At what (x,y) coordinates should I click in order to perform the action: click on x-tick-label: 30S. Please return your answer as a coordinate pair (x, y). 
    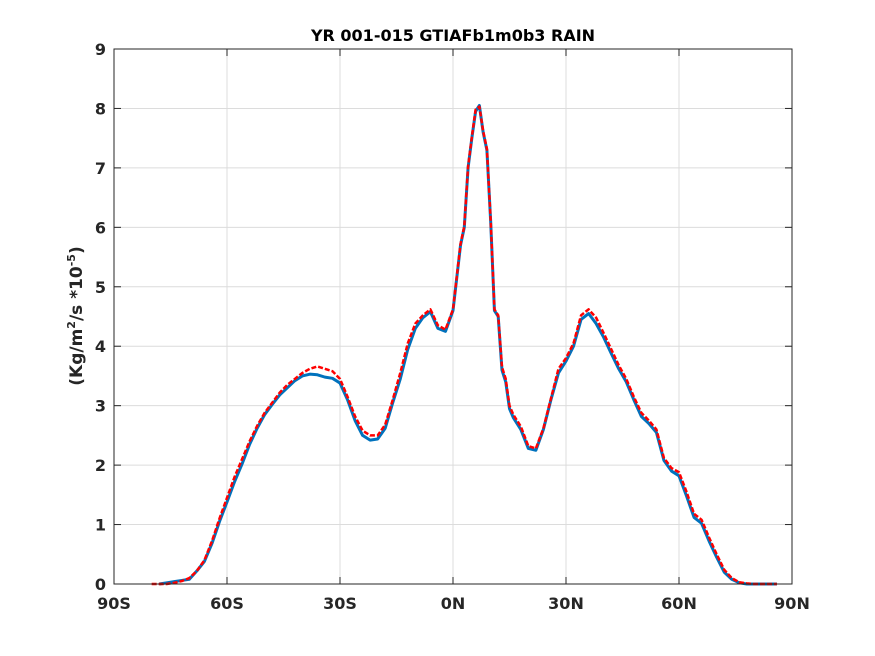
    Looking at the image, I should click on (340, 603).